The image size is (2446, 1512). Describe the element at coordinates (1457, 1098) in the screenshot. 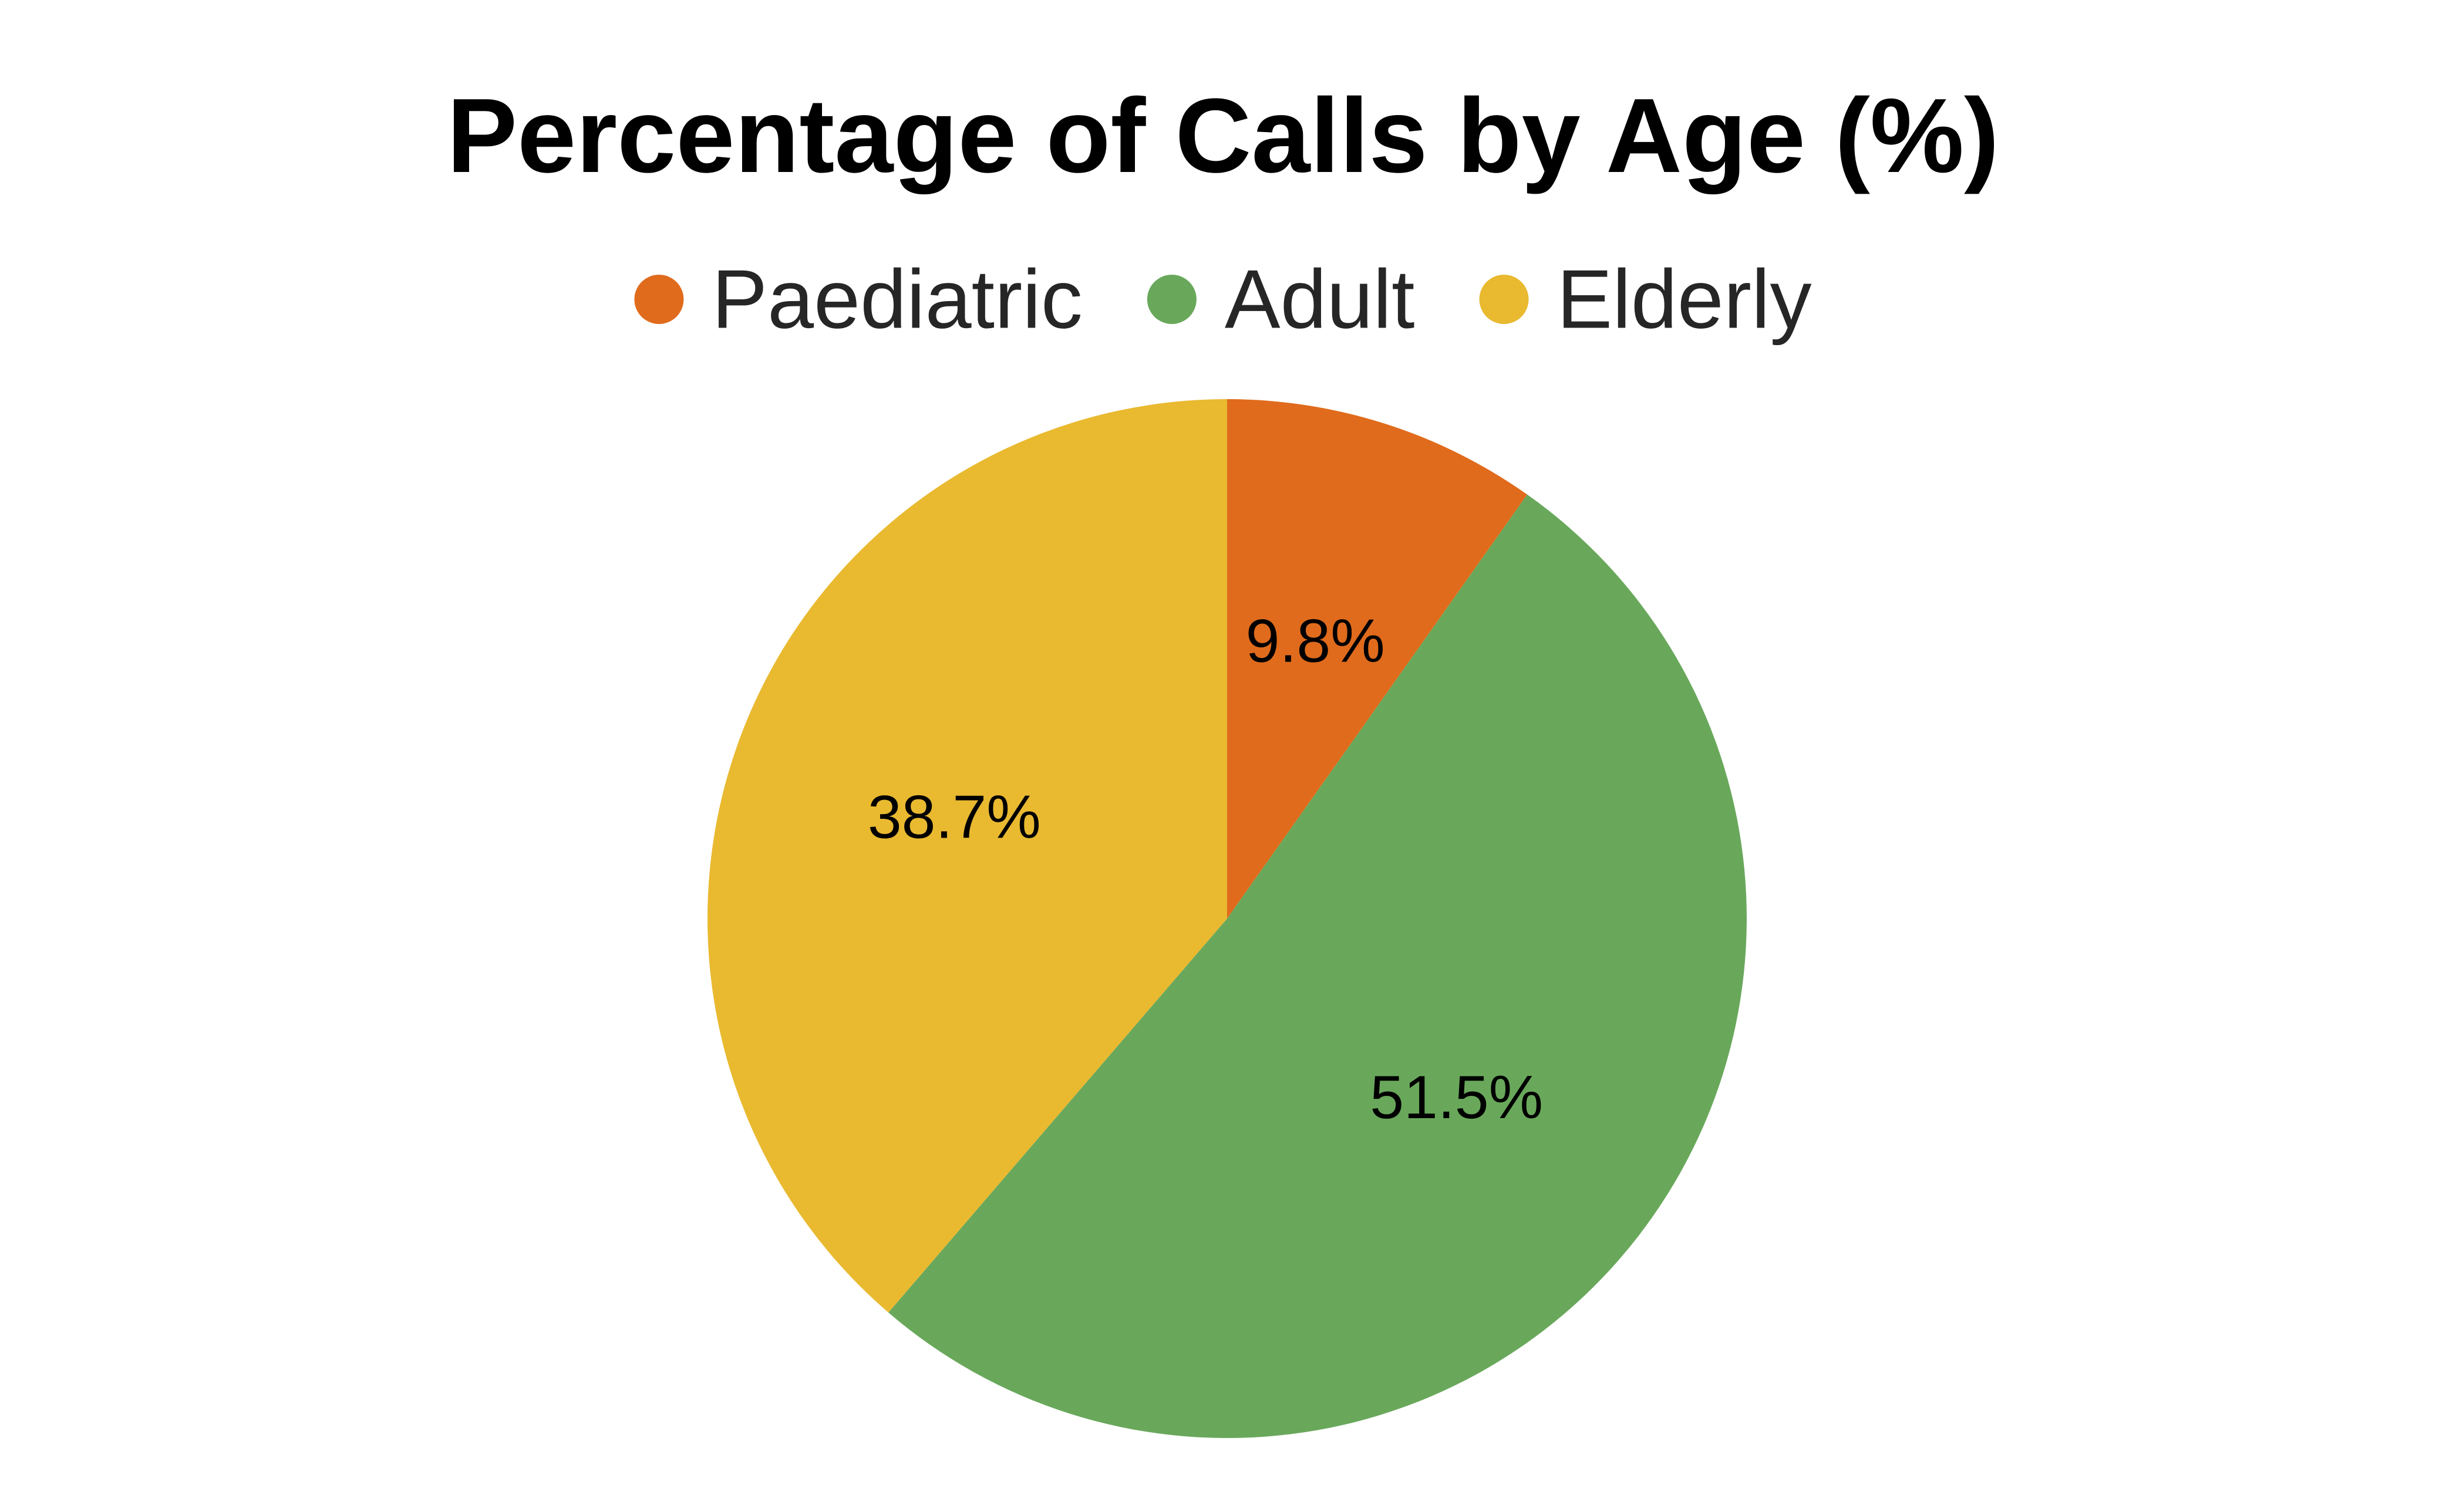

I see `data-label-adult: 51.5%` at that location.